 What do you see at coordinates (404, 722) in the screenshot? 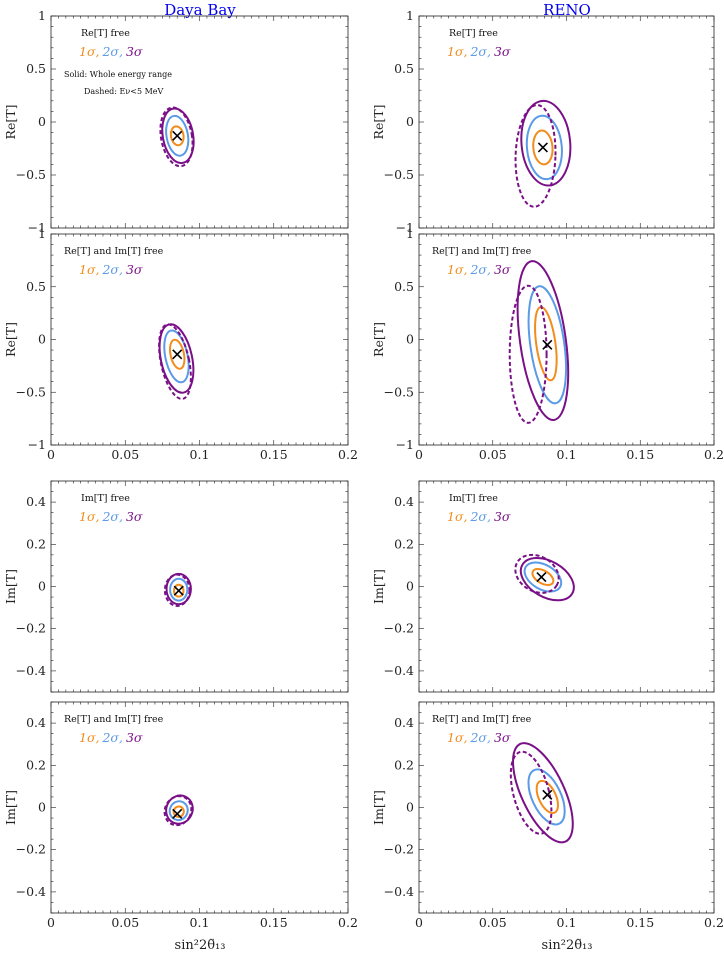
I see `panel-8-ytick-label: 0.4` at bounding box center [404, 722].